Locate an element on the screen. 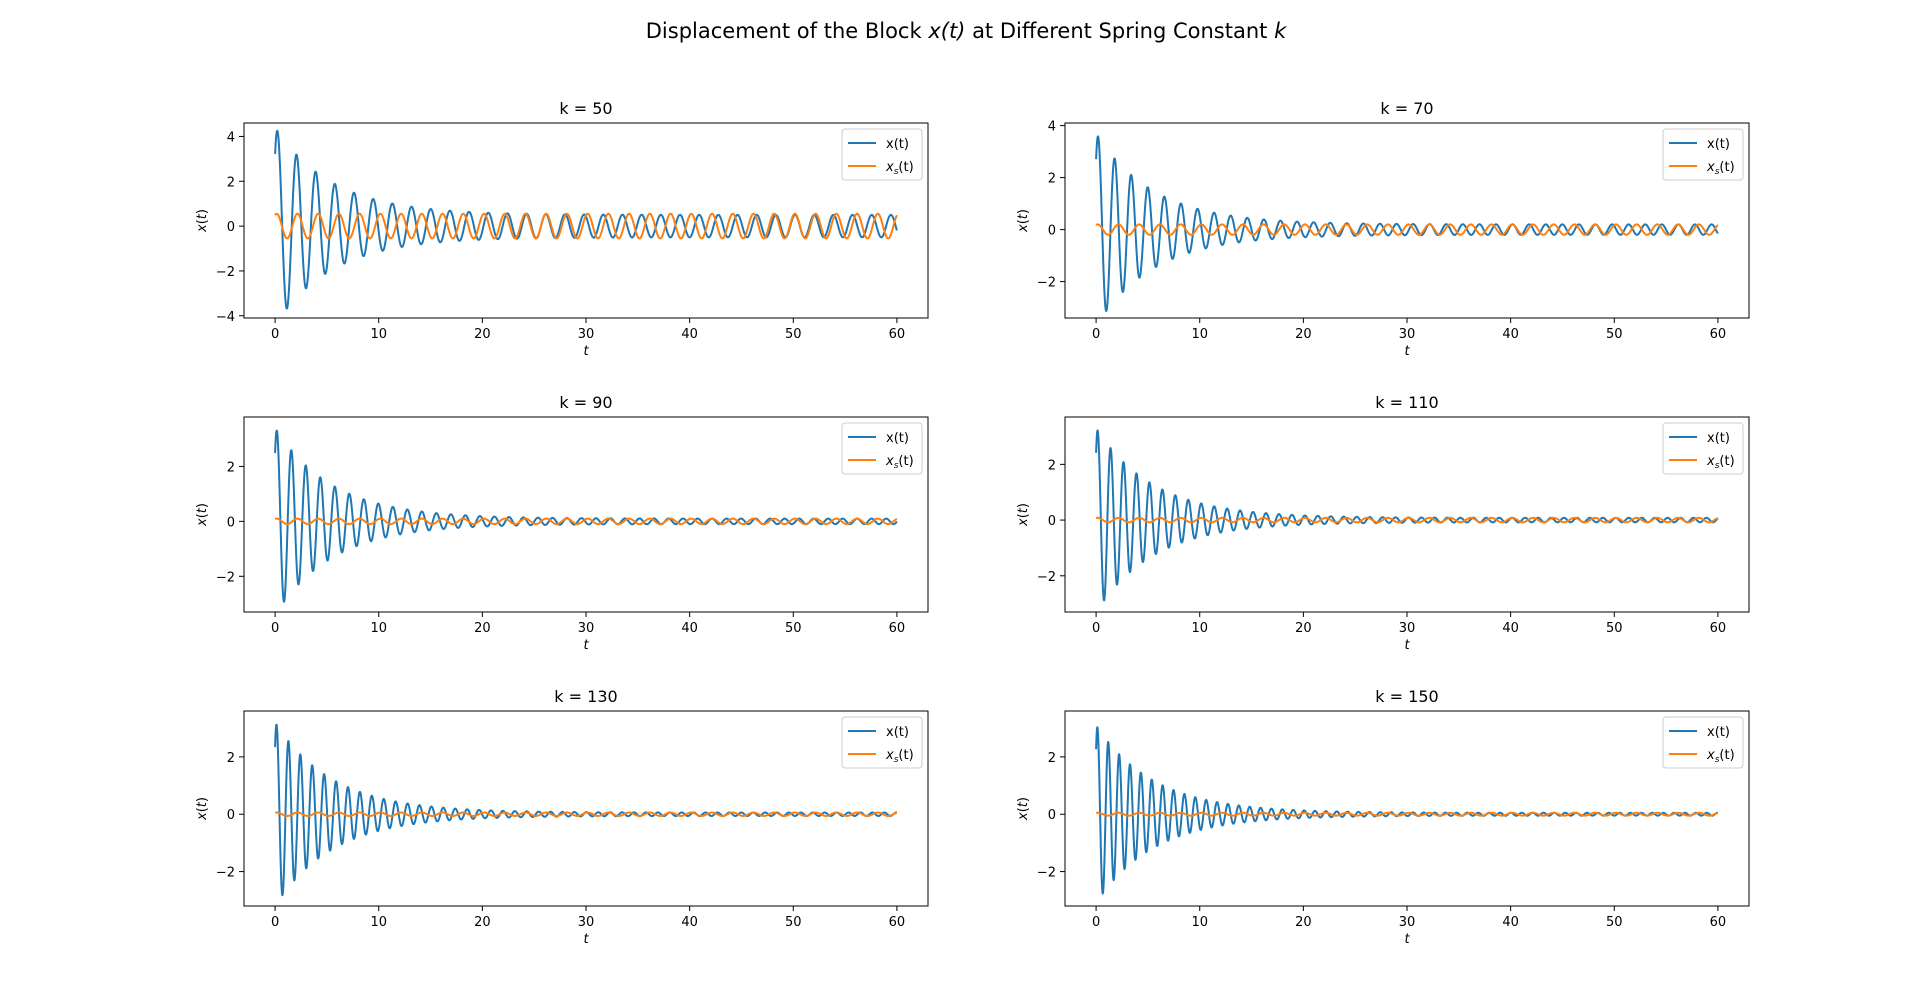 This screenshot has height=1007, width=1920. y-axis-label-paren-open: ( is located at coordinates (202, 221).